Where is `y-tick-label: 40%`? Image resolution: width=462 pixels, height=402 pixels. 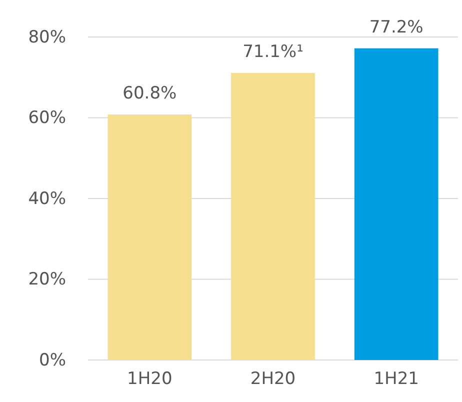
y-tick-label: 40% is located at coordinates (47, 198).